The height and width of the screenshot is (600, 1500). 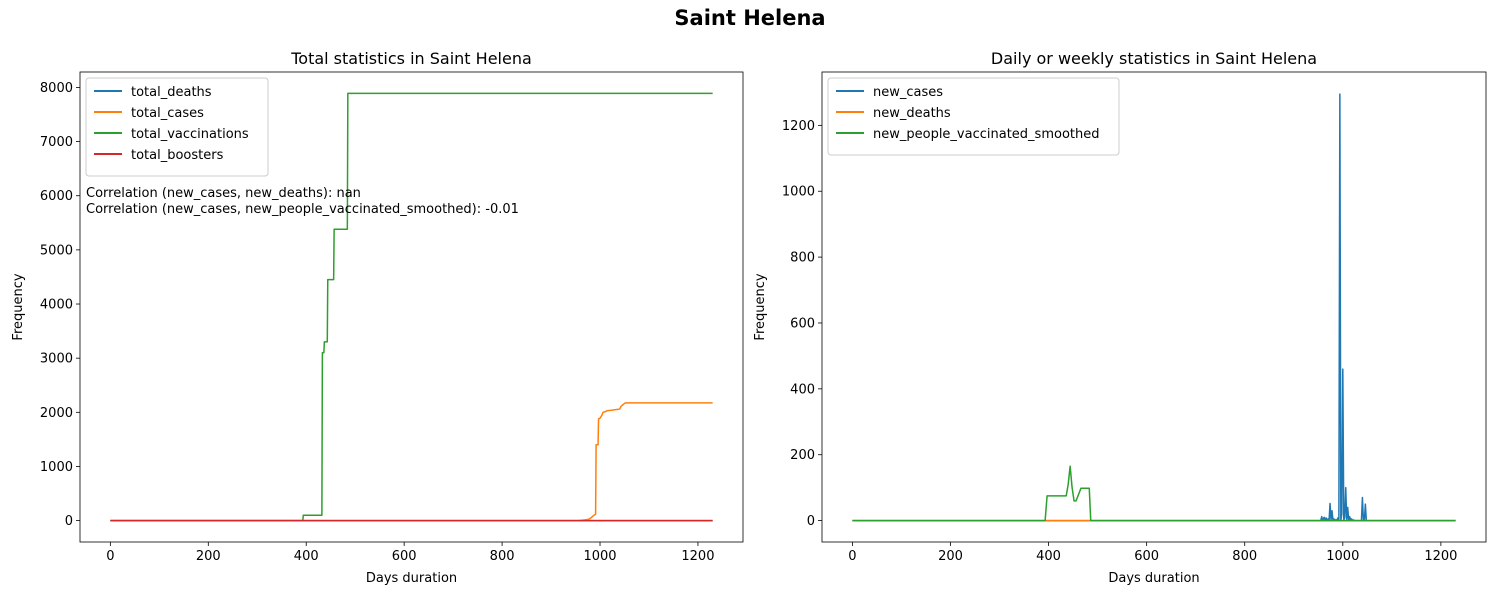 I want to click on y-tick-label: 2000, so click(x=56, y=413).